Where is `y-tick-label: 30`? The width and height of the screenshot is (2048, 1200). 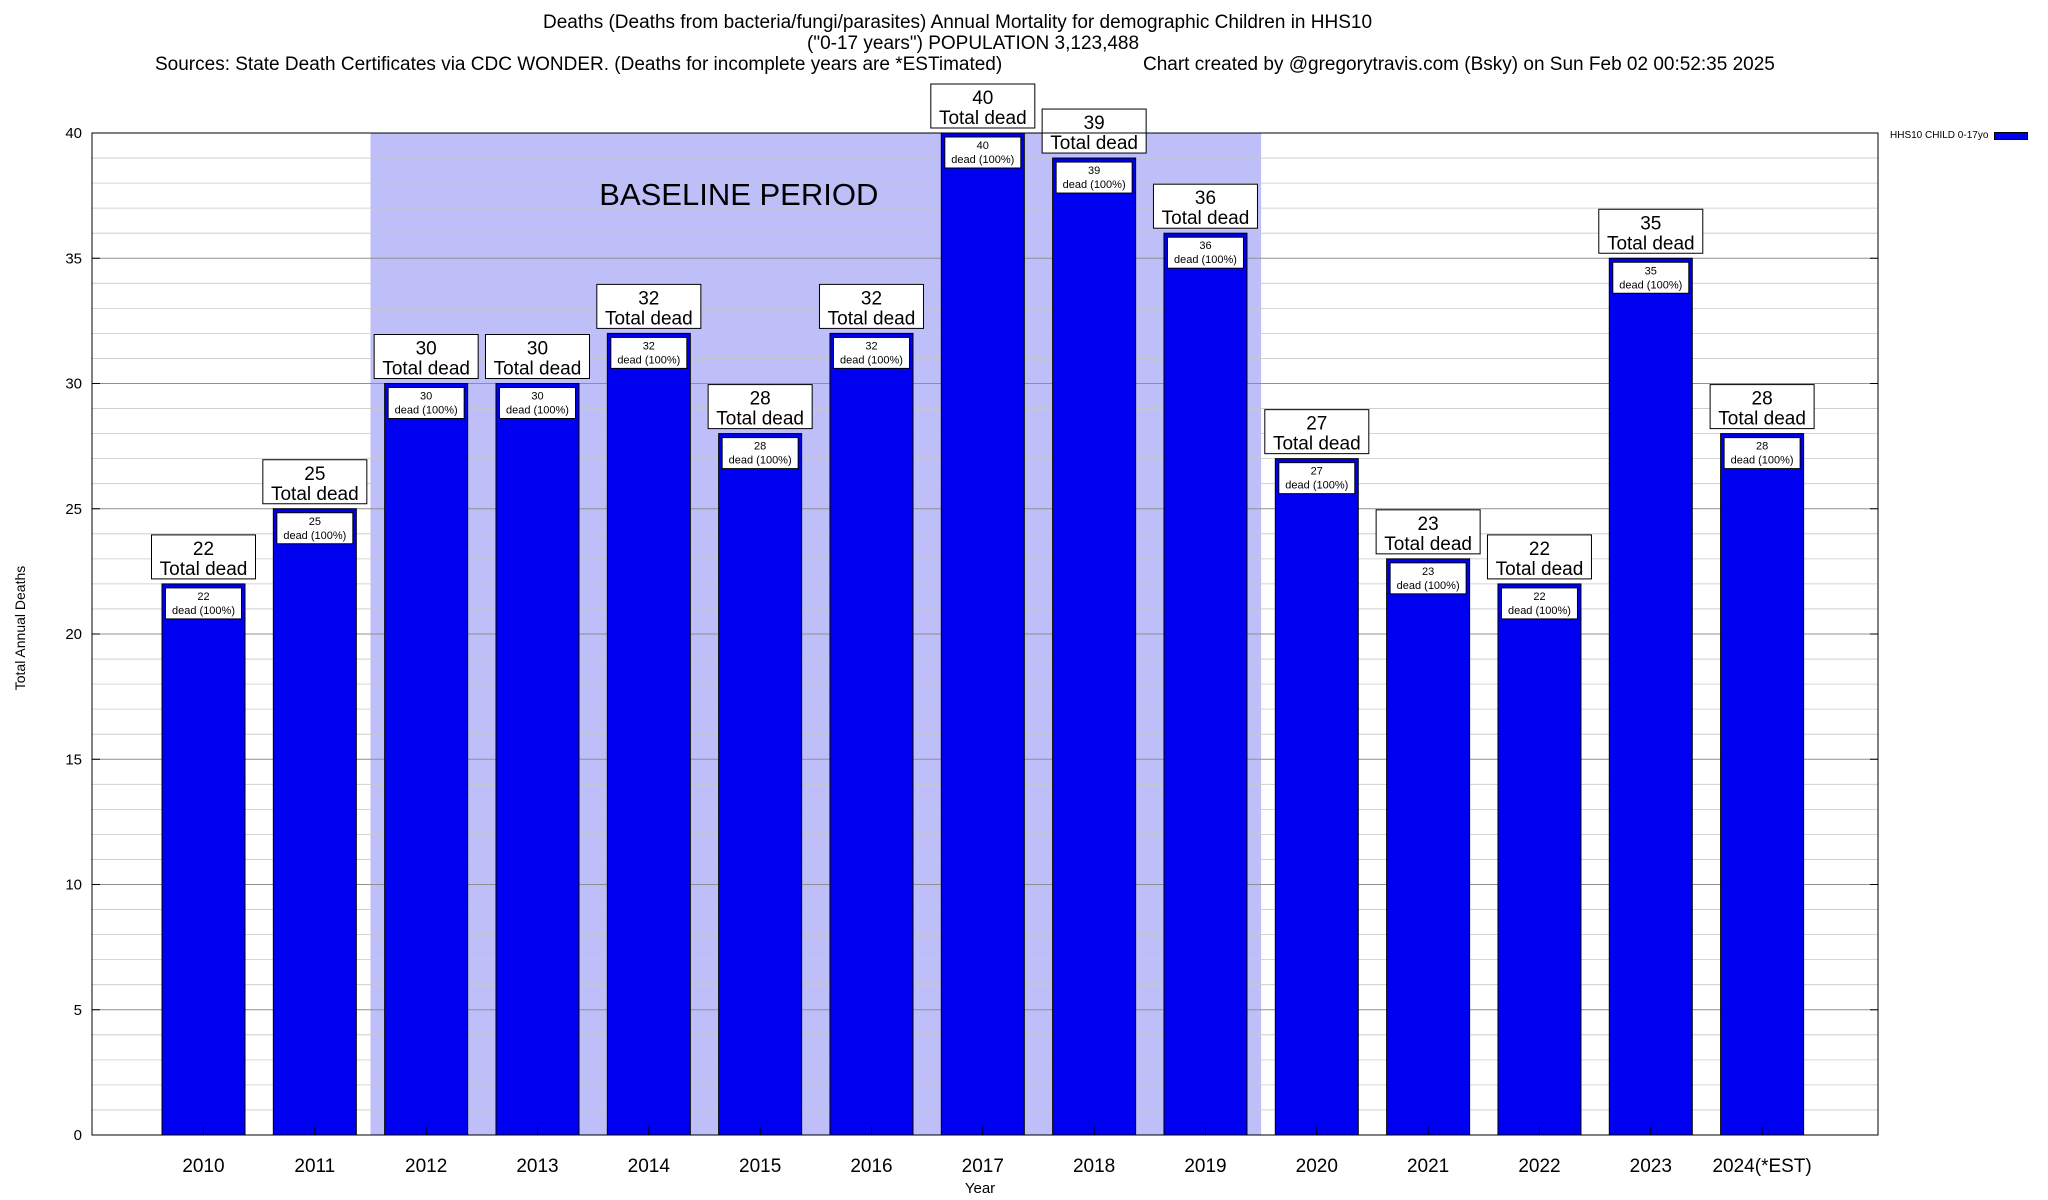
y-tick-label: 30 is located at coordinates (73, 384).